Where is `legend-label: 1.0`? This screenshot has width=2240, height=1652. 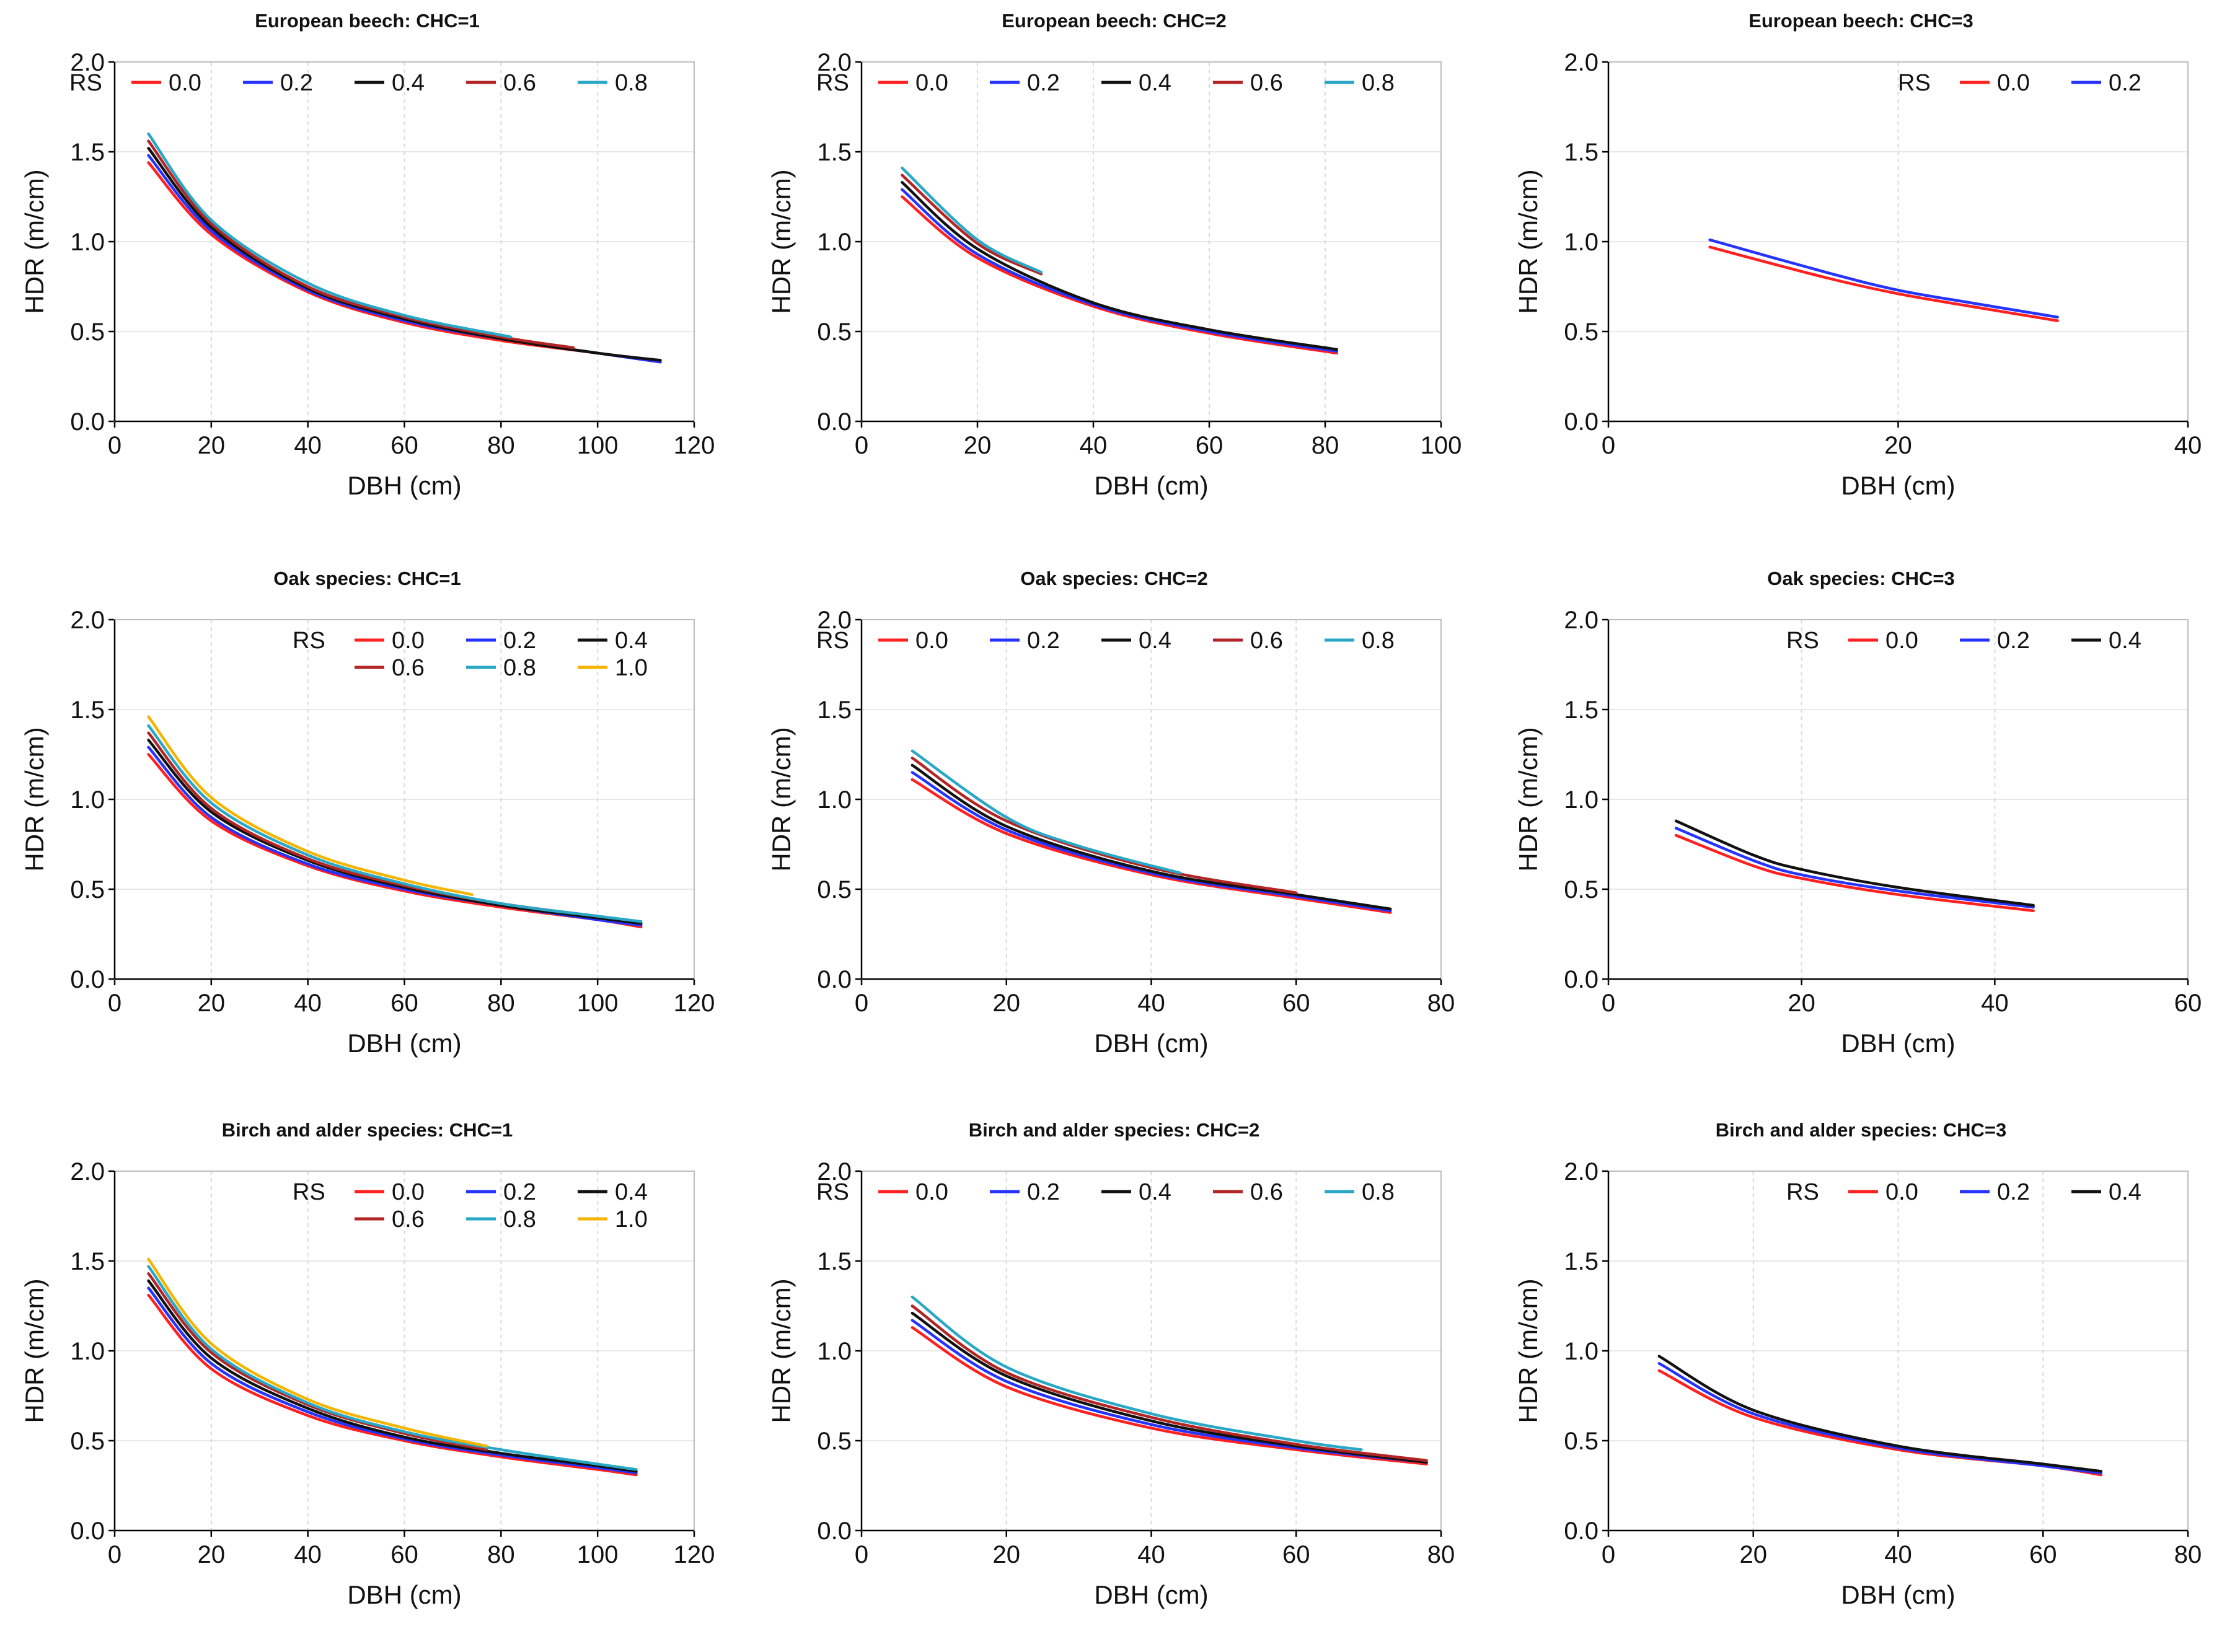
legend-label: 1.0 is located at coordinates (631, 1219).